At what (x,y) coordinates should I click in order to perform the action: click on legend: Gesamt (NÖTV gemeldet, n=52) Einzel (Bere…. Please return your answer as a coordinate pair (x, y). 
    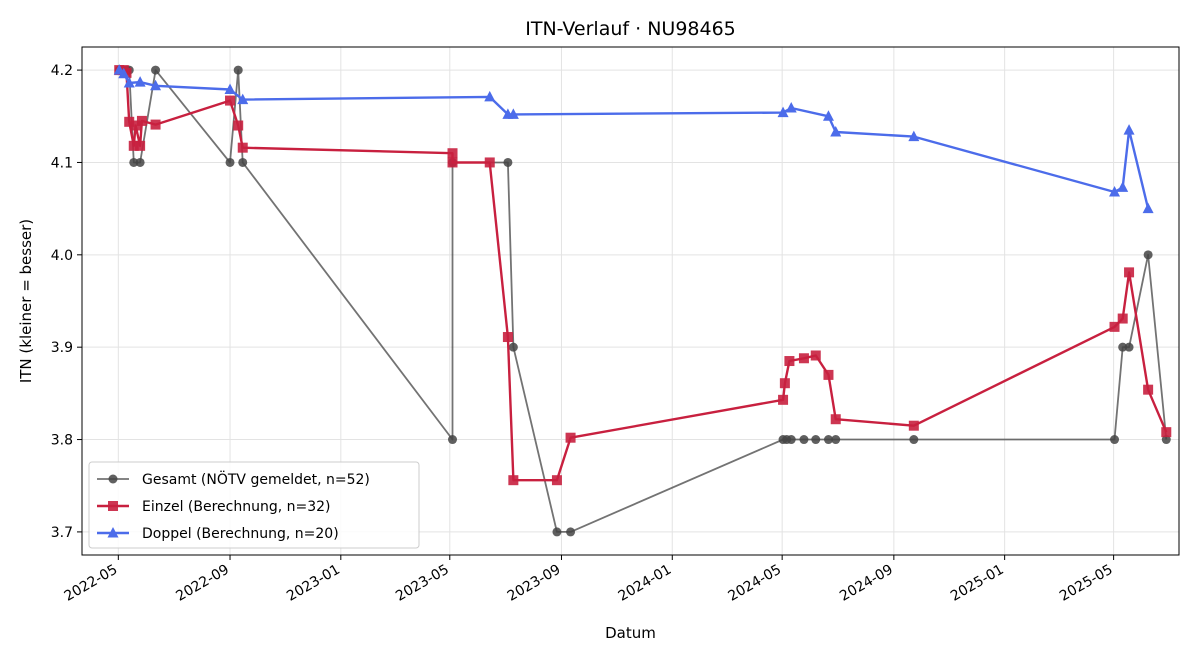
    Looking at the image, I should click on (254, 505).